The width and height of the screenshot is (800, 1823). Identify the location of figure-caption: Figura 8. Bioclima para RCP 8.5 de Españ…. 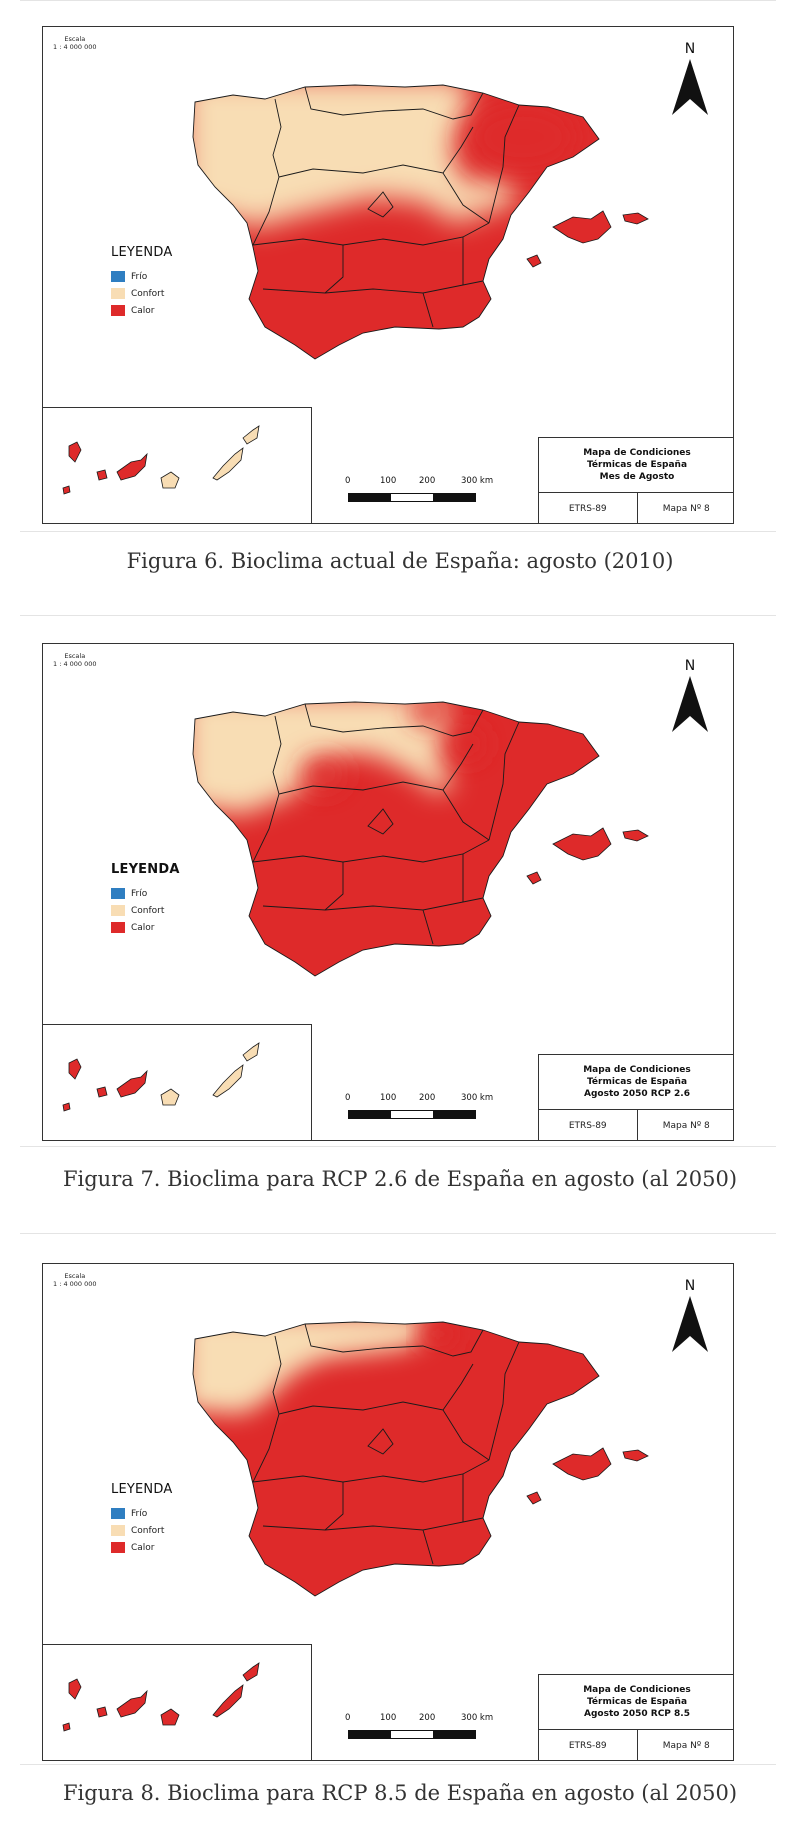
(400, 1793).